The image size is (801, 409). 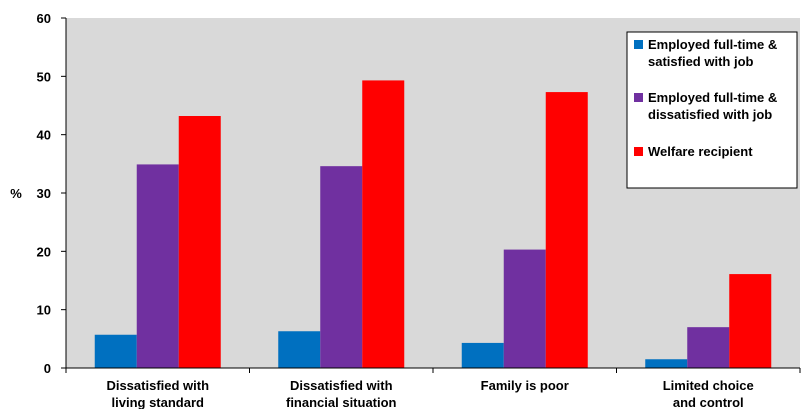 What do you see at coordinates (16, 193) in the screenshot?
I see `y-axis-label: %` at bounding box center [16, 193].